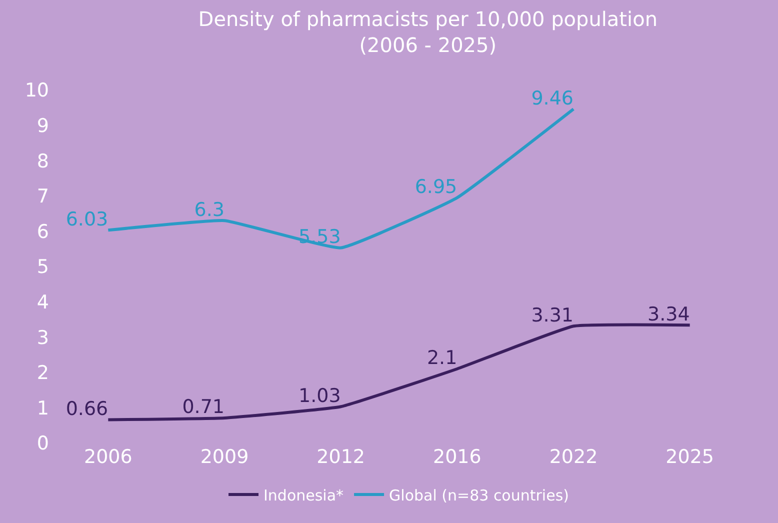  Describe the element at coordinates (479, 495) in the screenshot. I see `legend-label: Global (n=83 countries)` at that location.